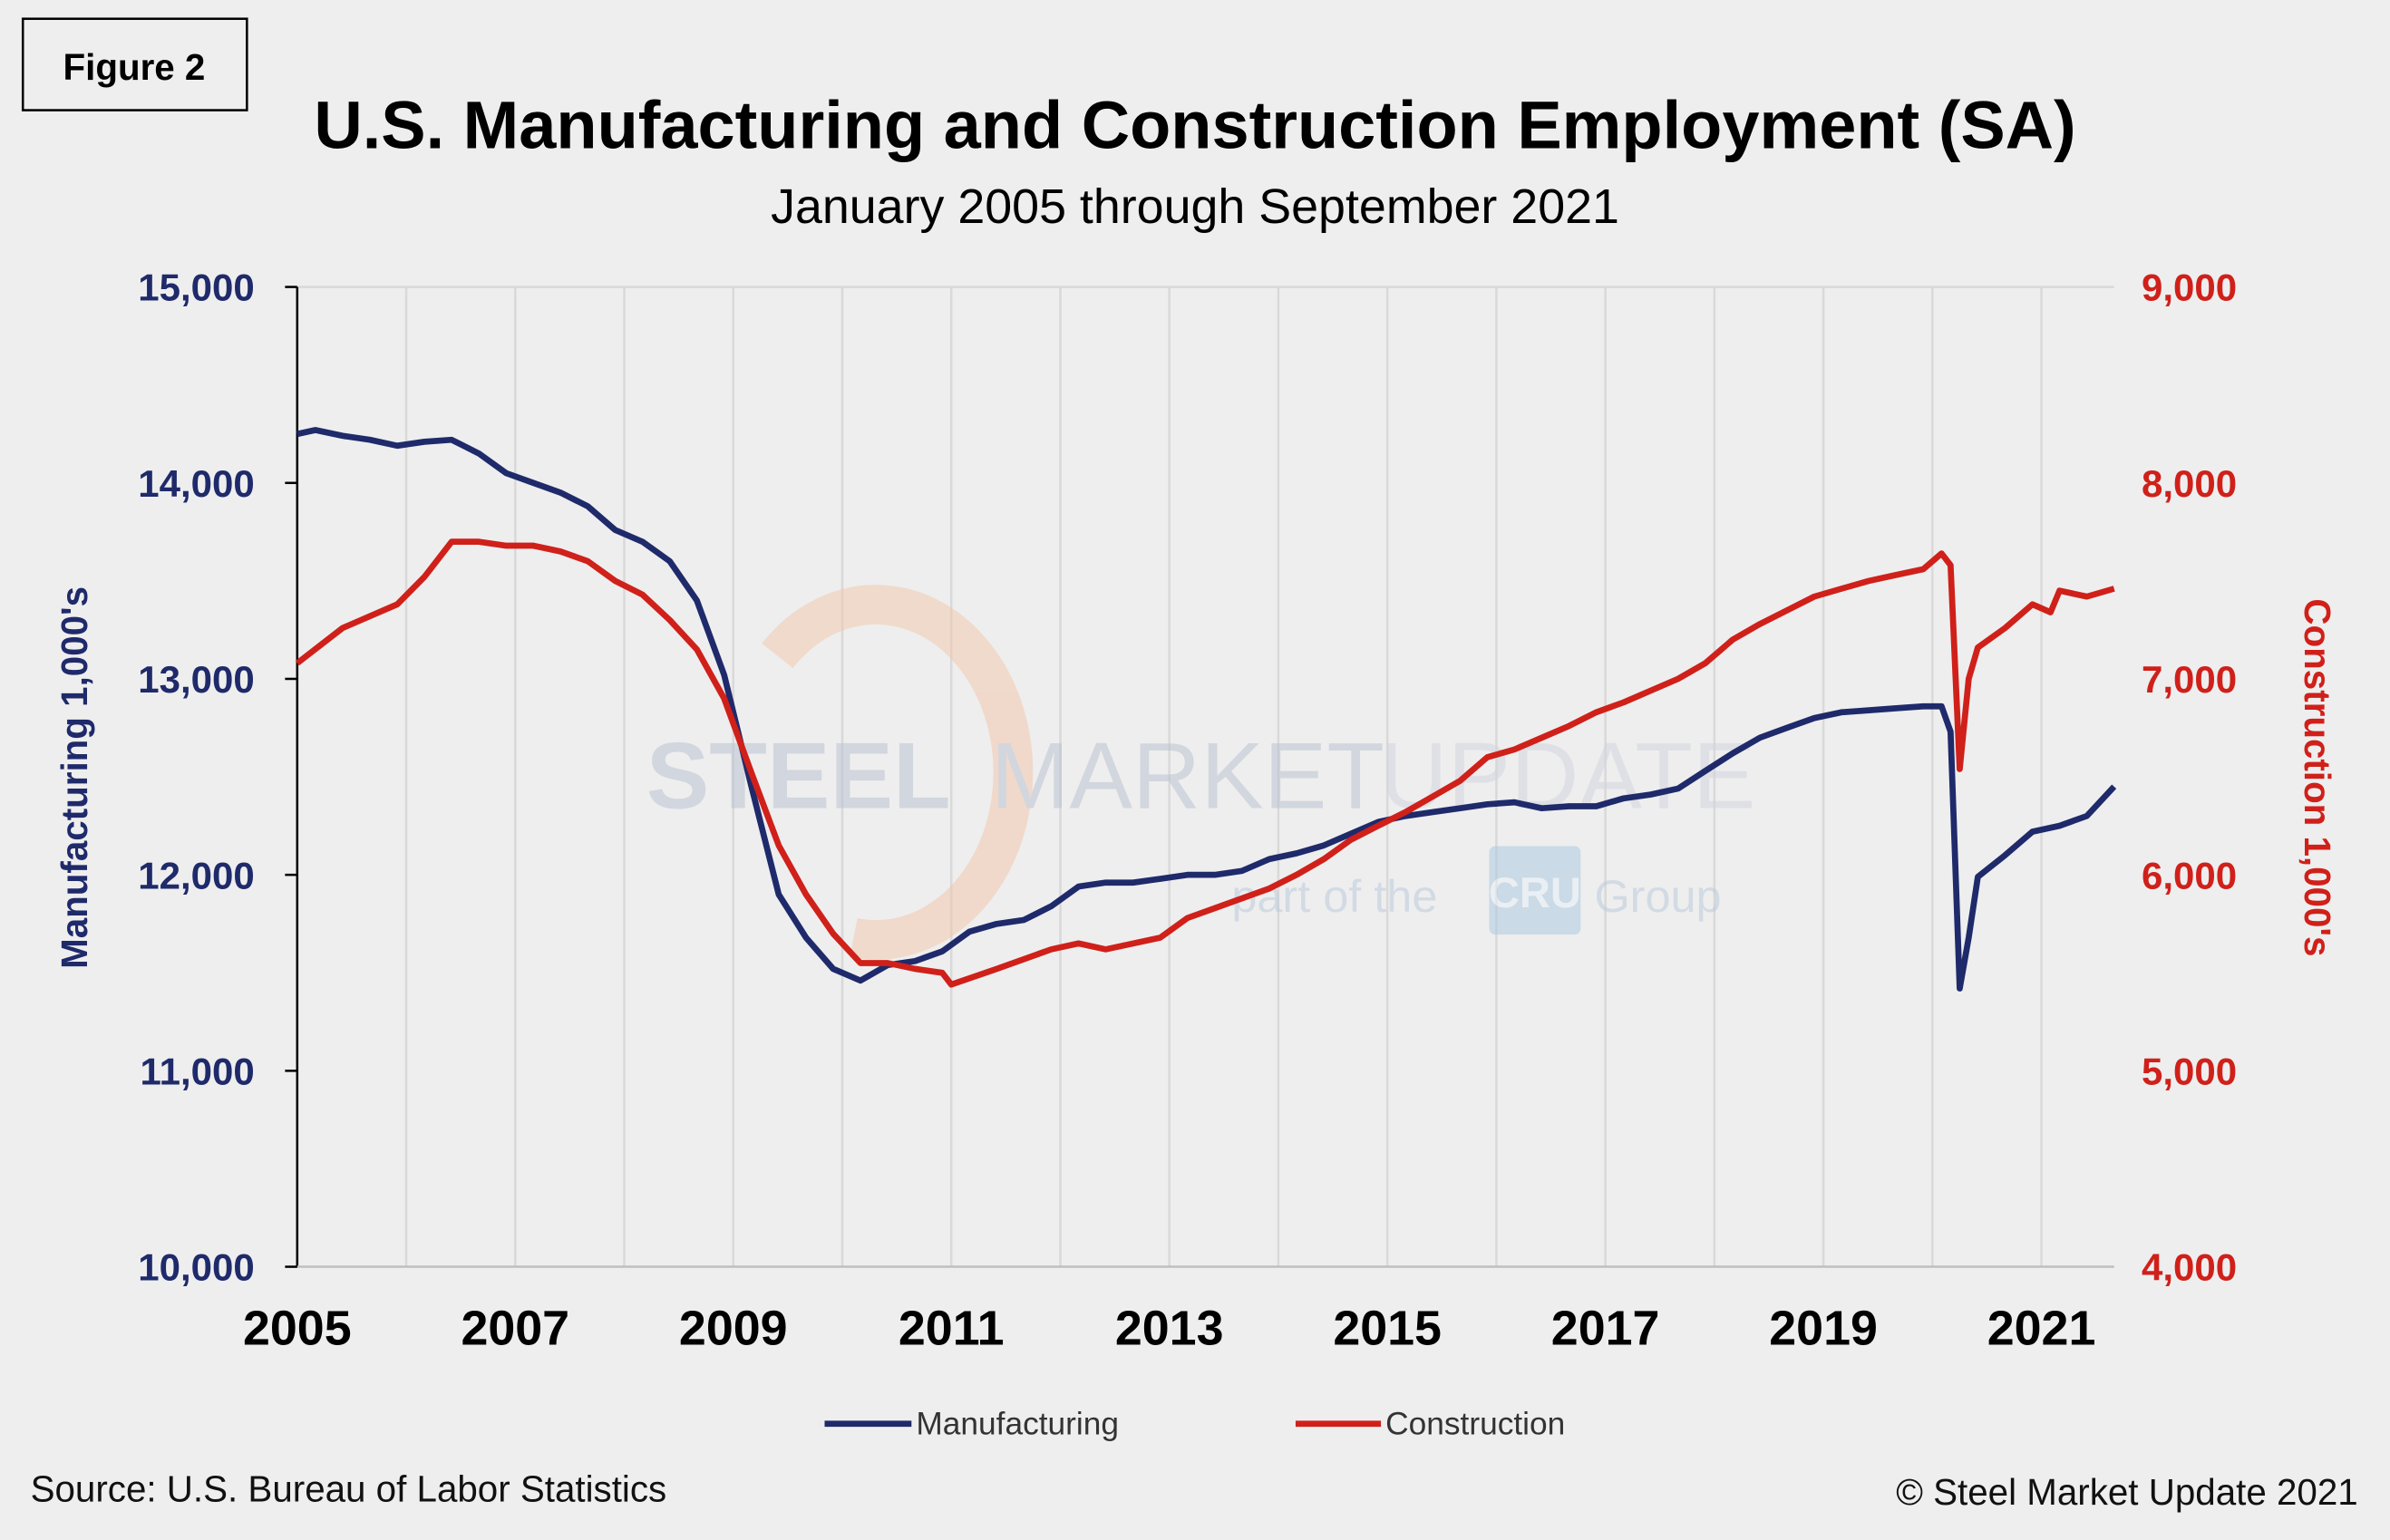 The width and height of the screenshot is (2390, 1540). What do you see at coordinates (2189, 1071) in the screenshot?
I see `y-right-tick-label: 5,000` at bounding box center [2189, 1071].